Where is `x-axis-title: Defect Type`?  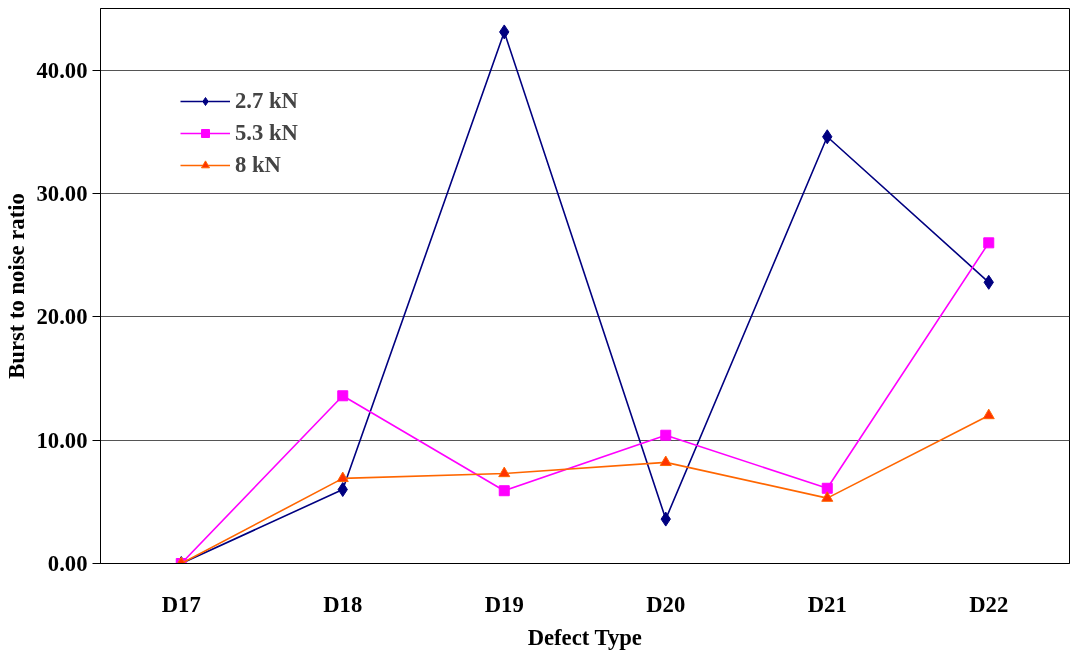
x-axis-title: Defect Type is located at coordinates (584, 637).